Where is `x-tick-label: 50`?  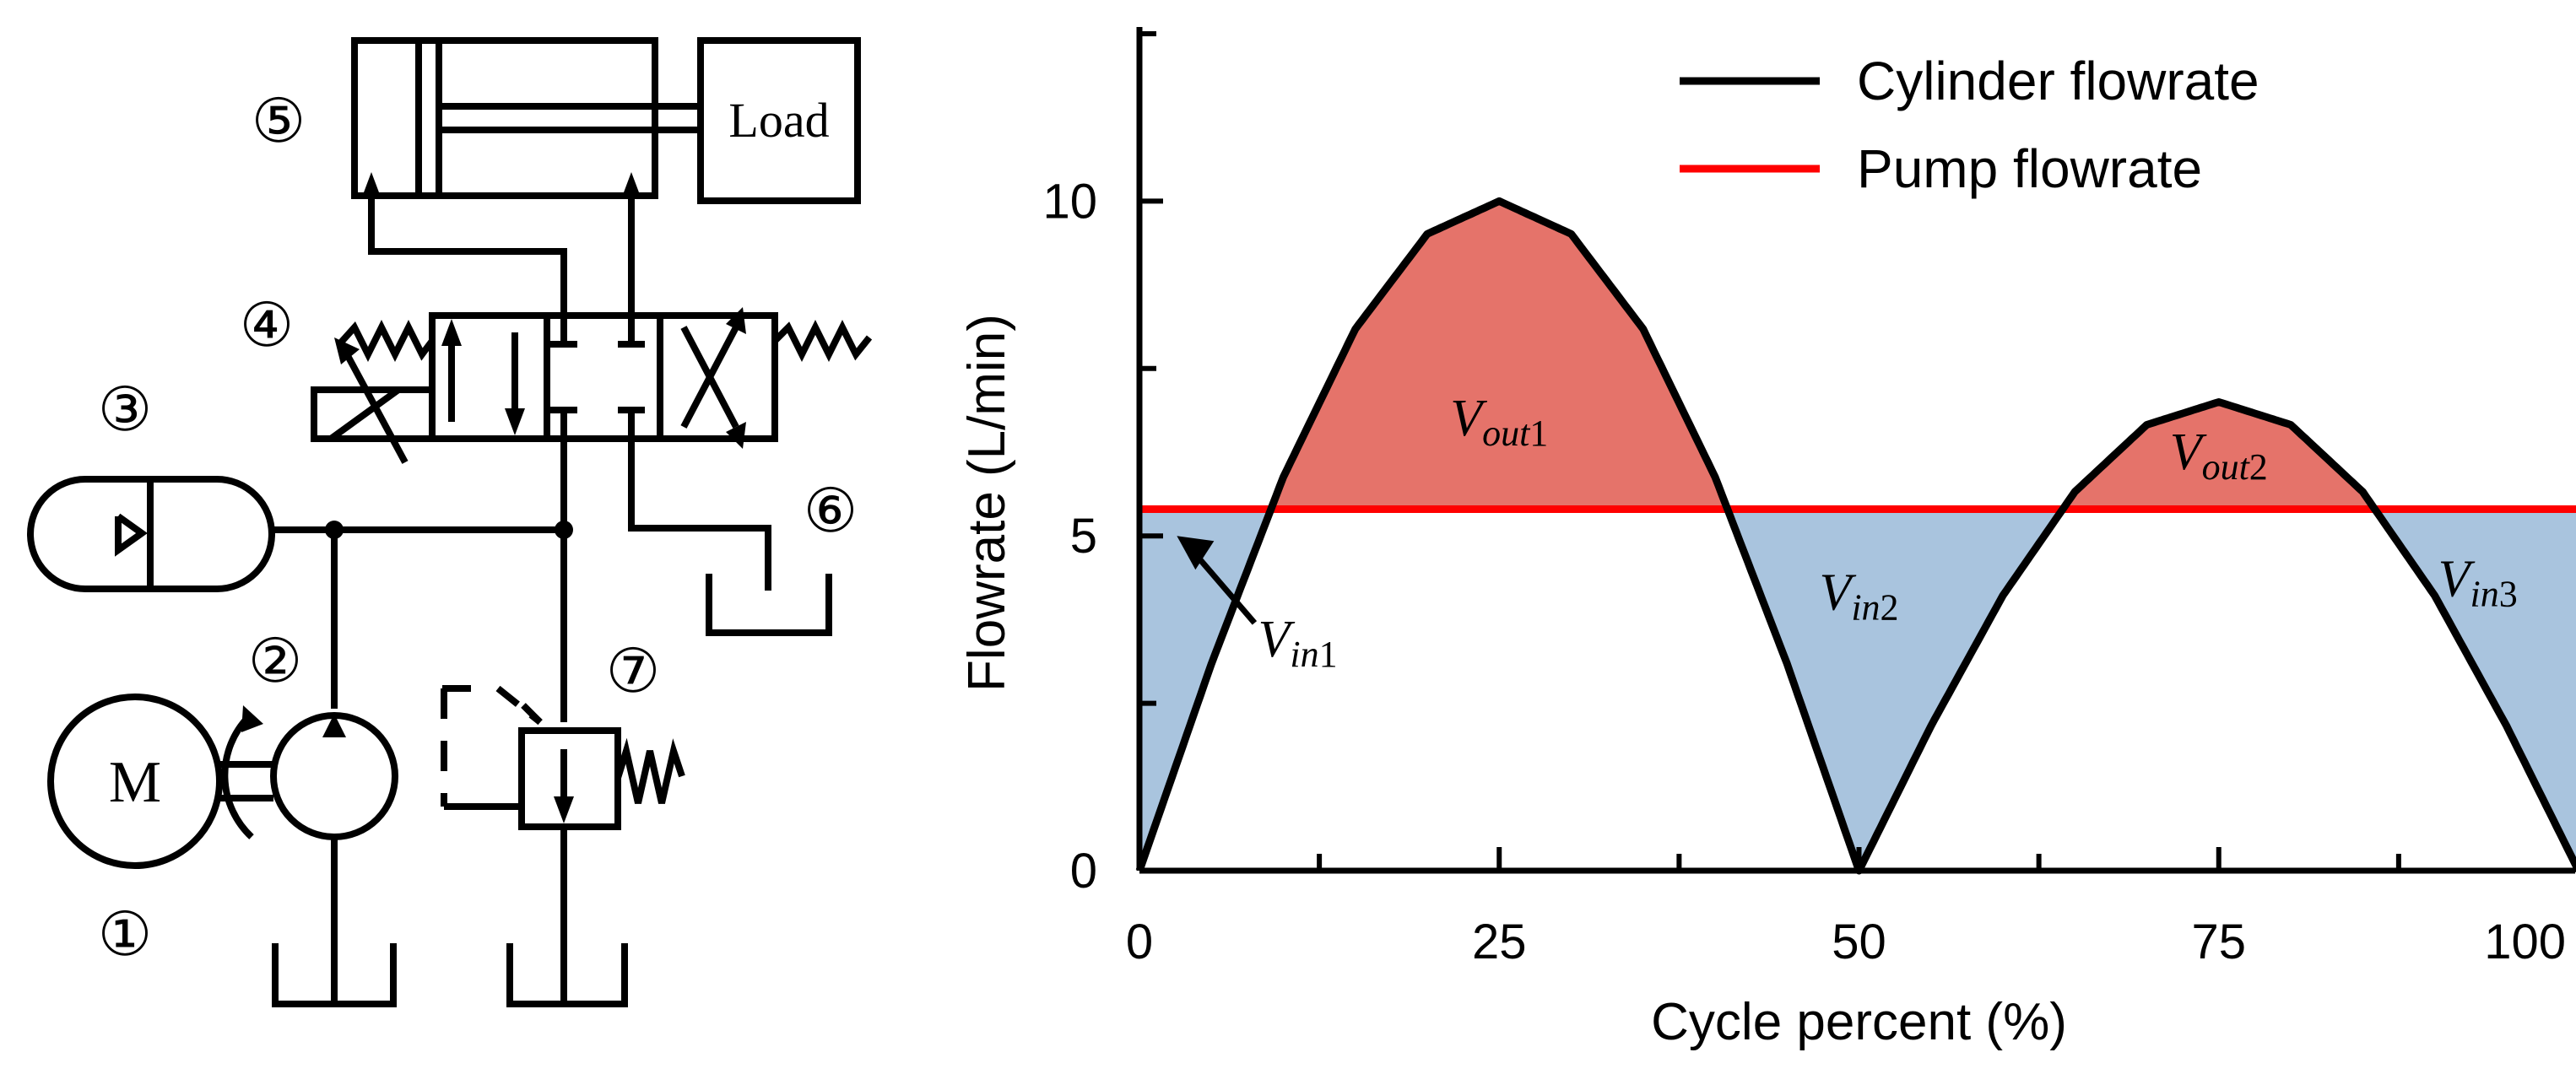 x-tick-label: 50 is located at coordinates (1859, 942).